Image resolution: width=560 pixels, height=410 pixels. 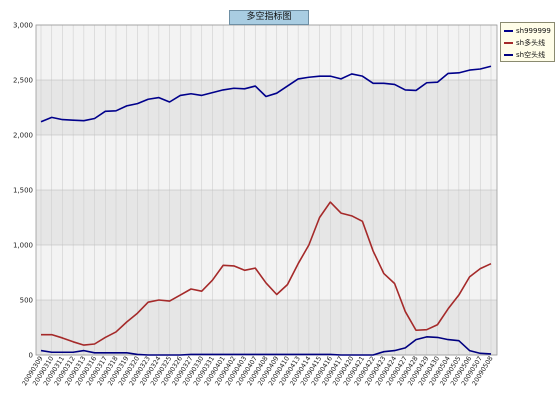 I want to click on y-tick-label: 3,000, so click(x=23, y=26).